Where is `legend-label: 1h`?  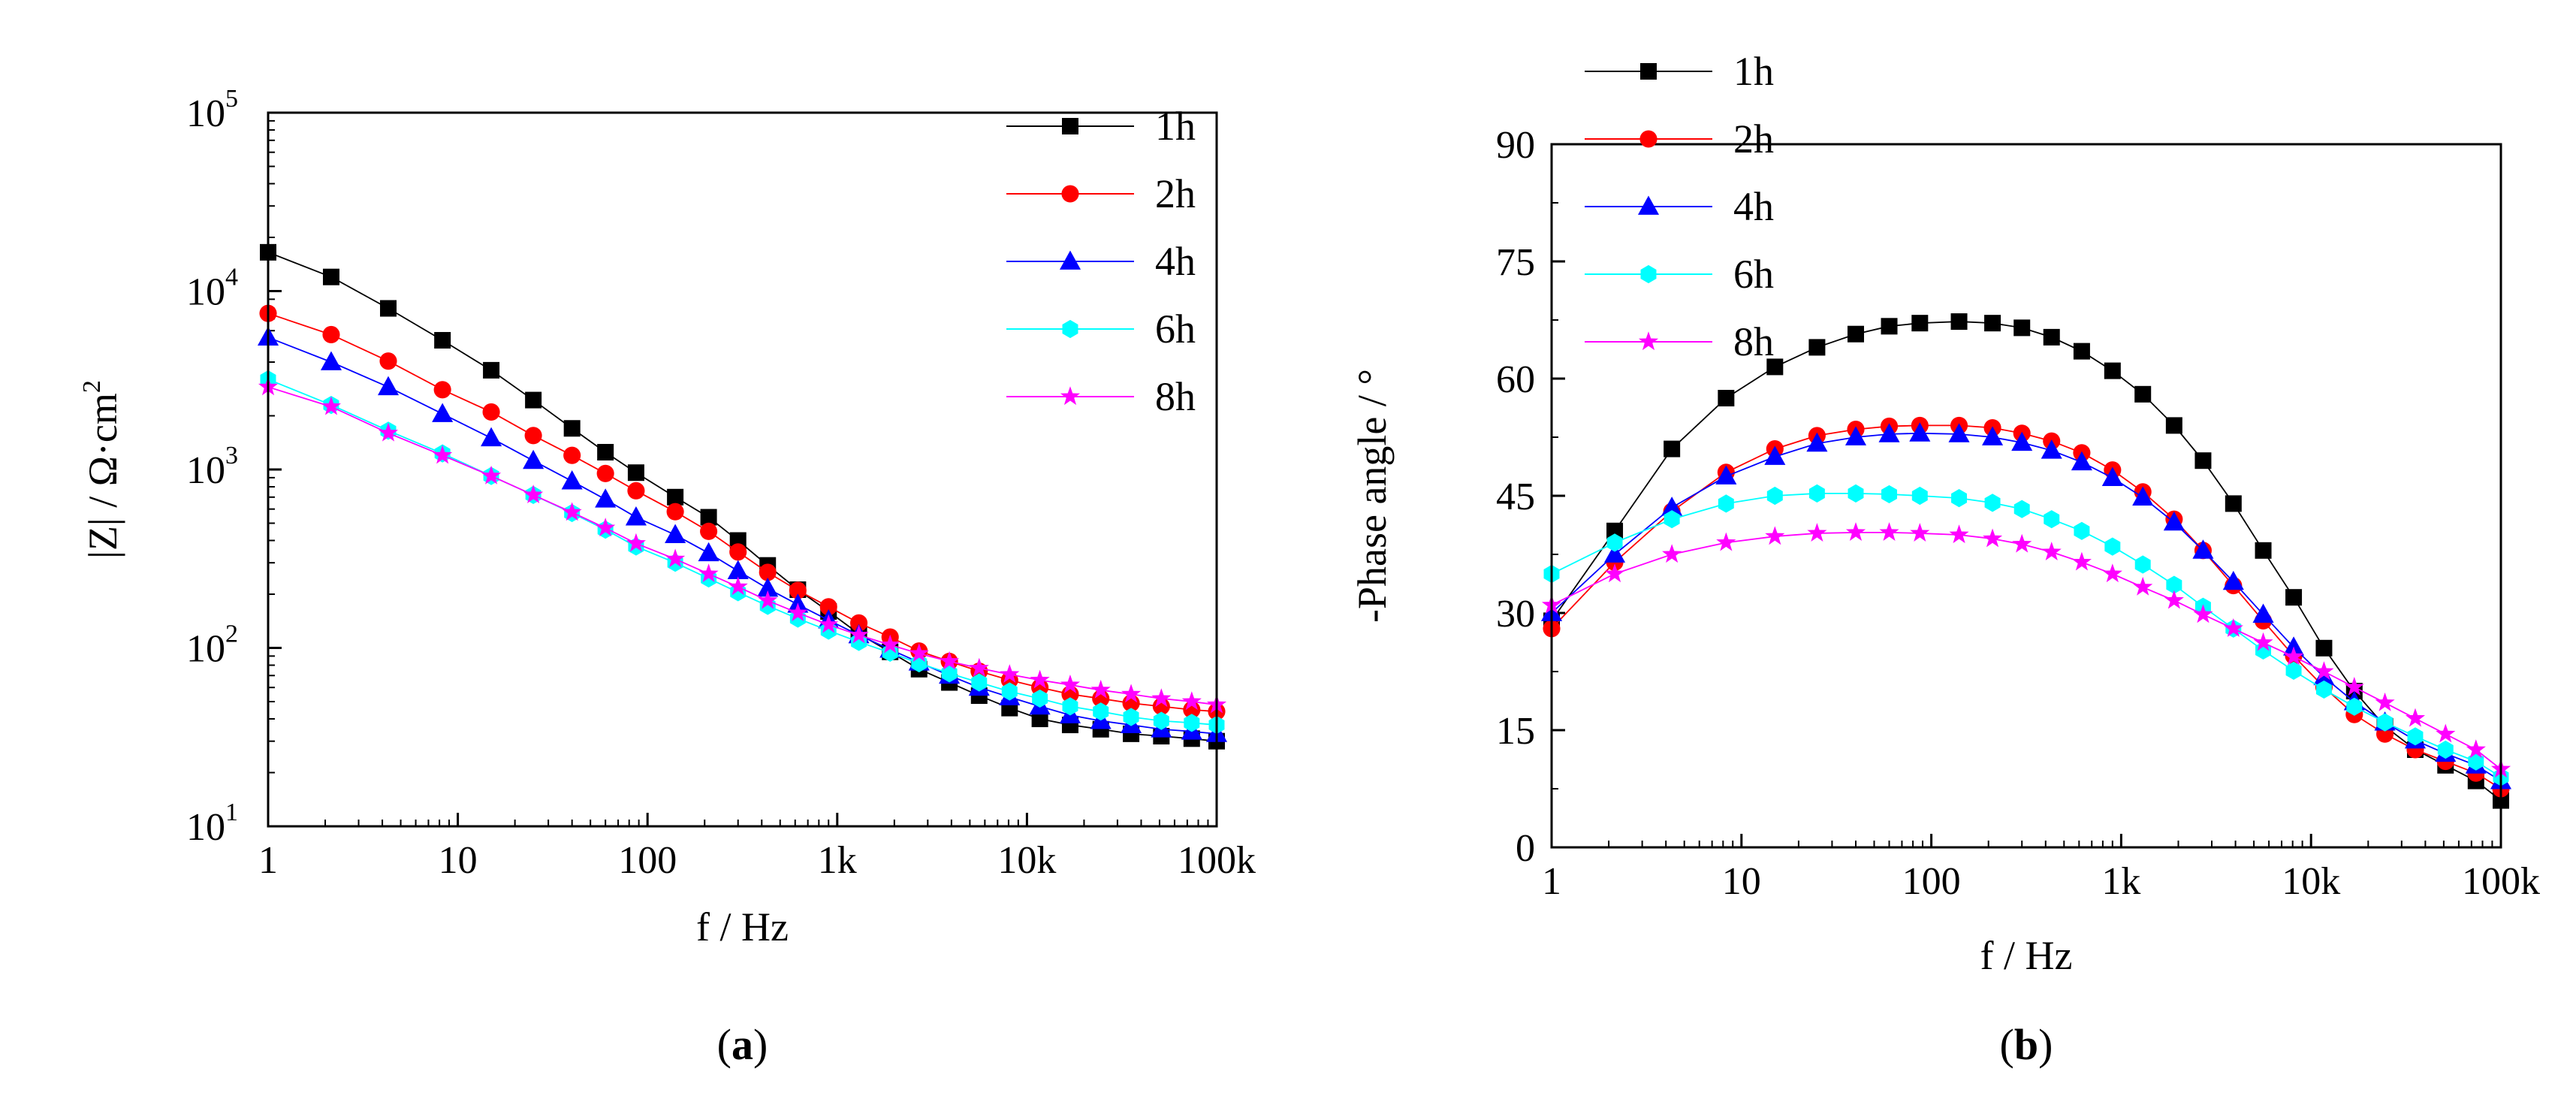 legend-label: 1h is located at coordinates (1175, 127).